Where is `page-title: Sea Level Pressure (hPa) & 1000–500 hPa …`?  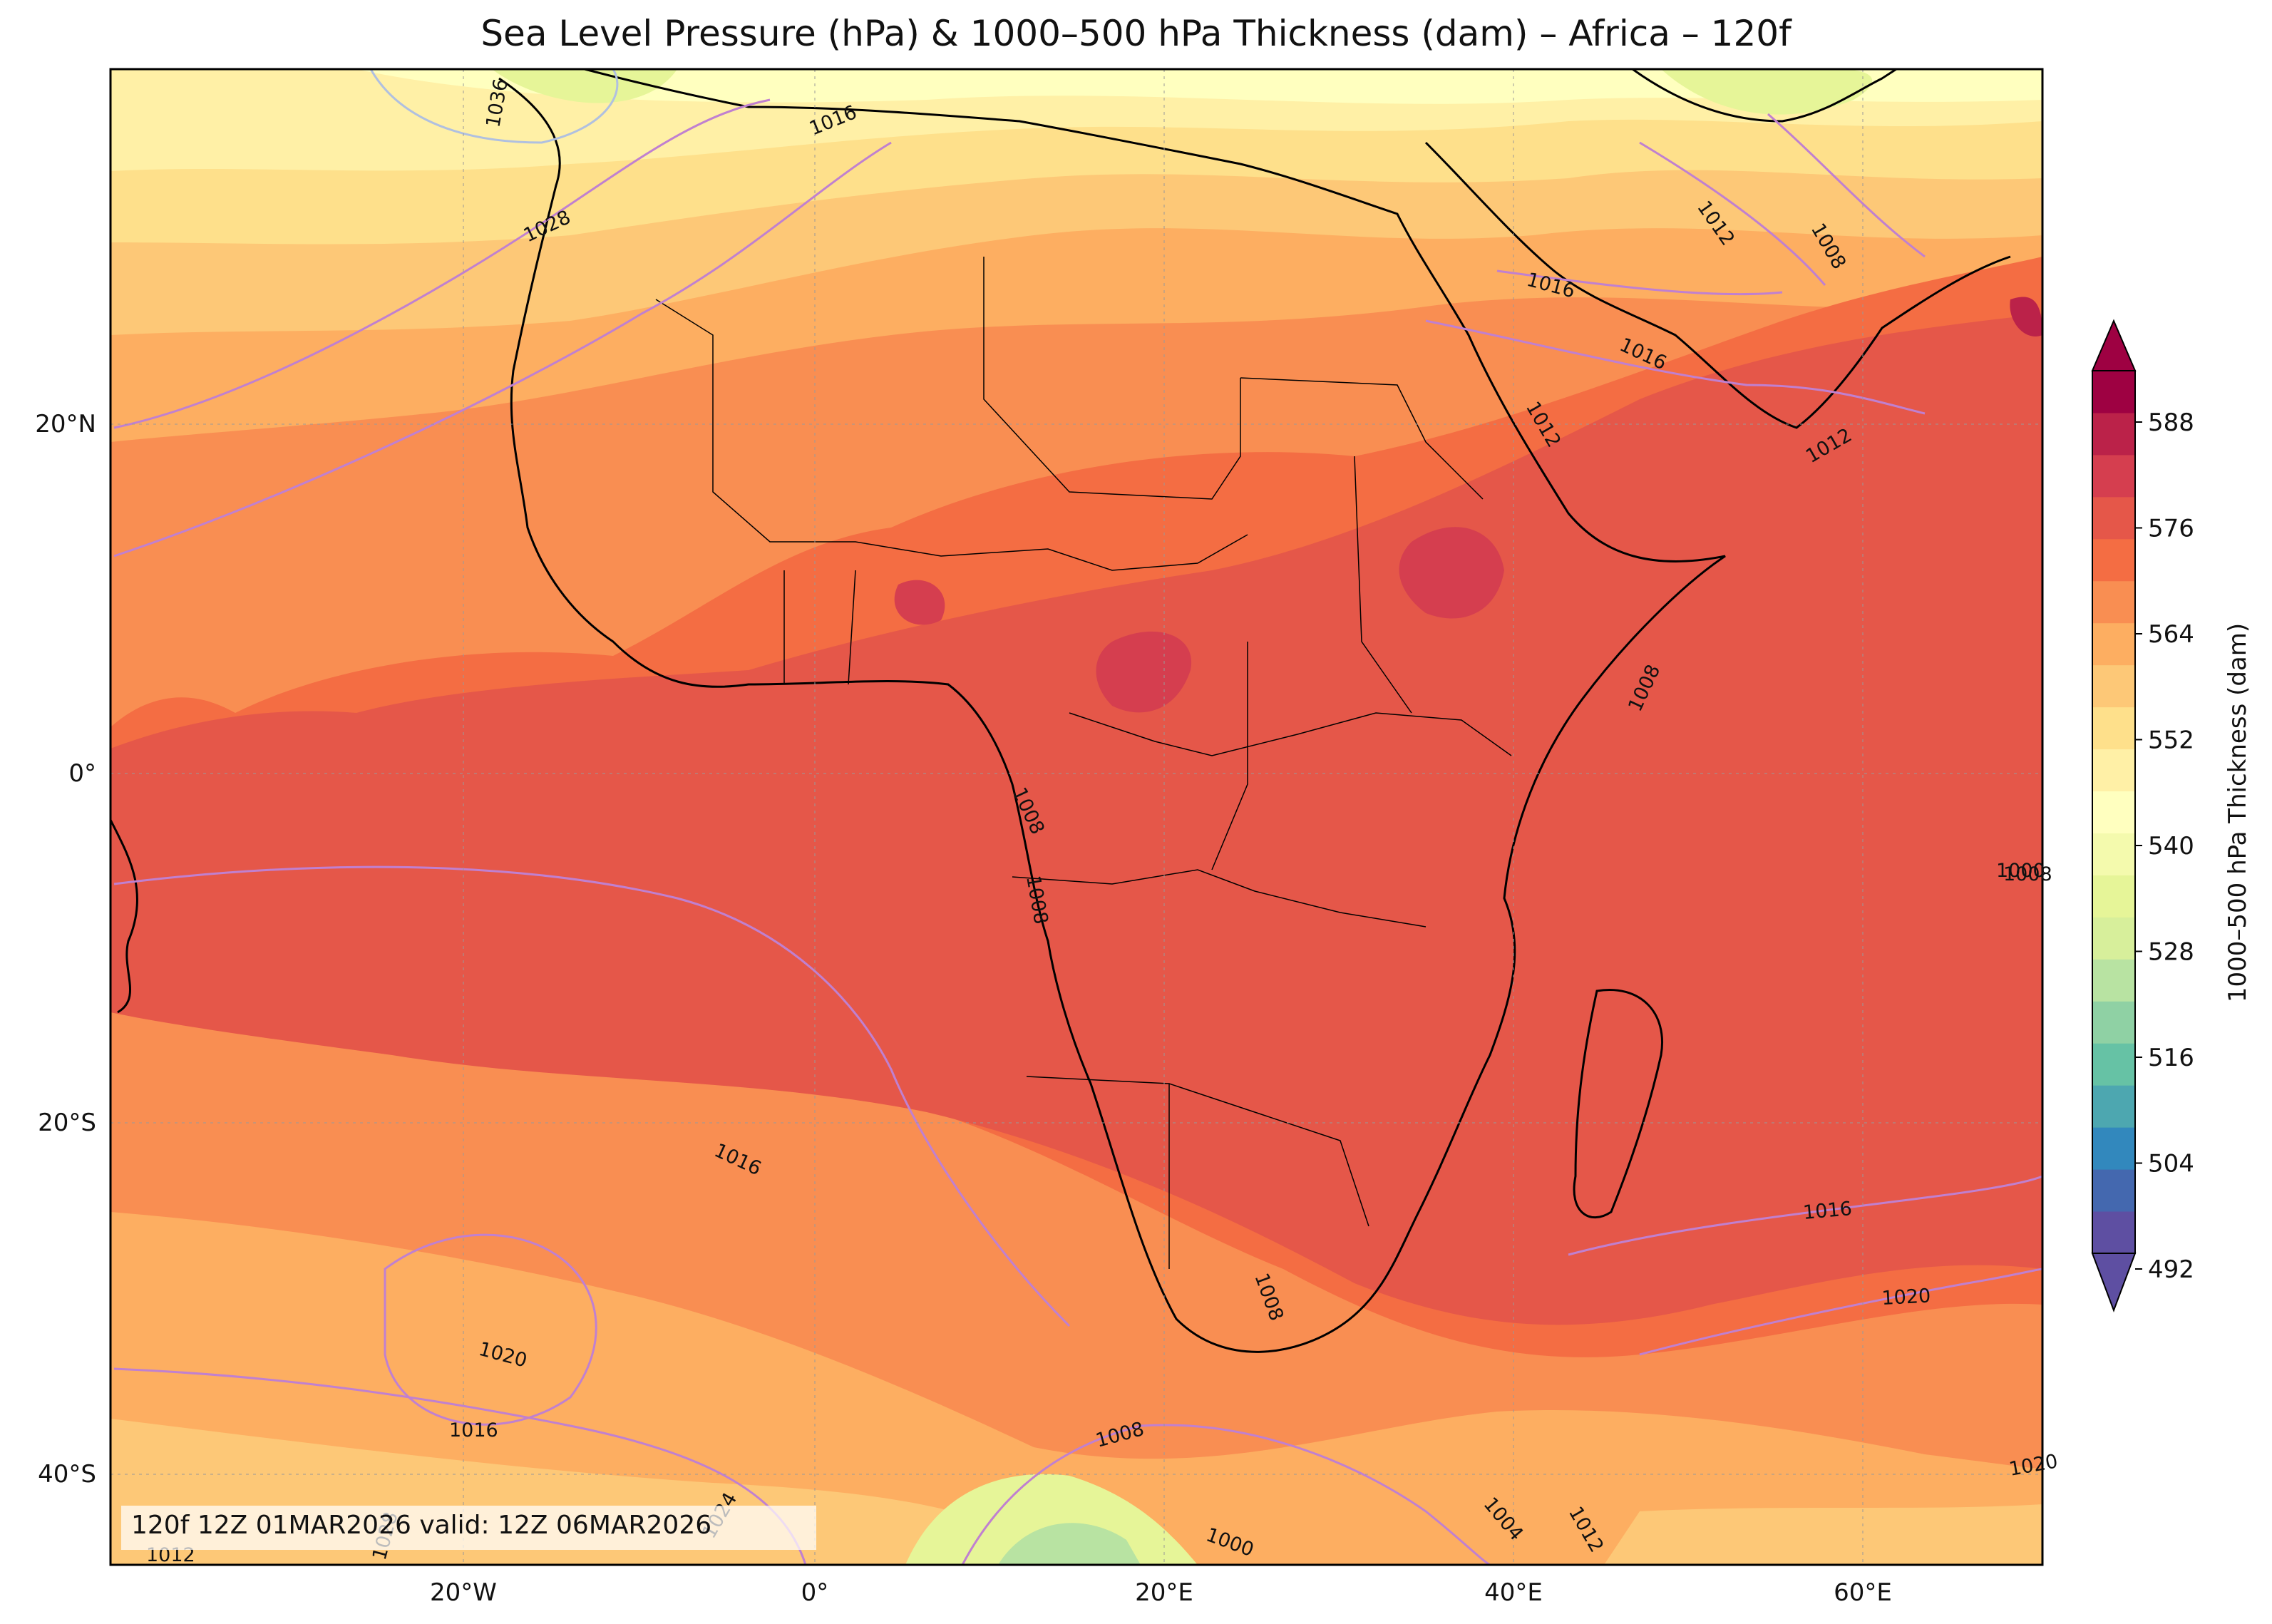 page-title: Sea Level Pressure (hPa) & 1000–500 hPa … is located at coordinates (1136, 33).